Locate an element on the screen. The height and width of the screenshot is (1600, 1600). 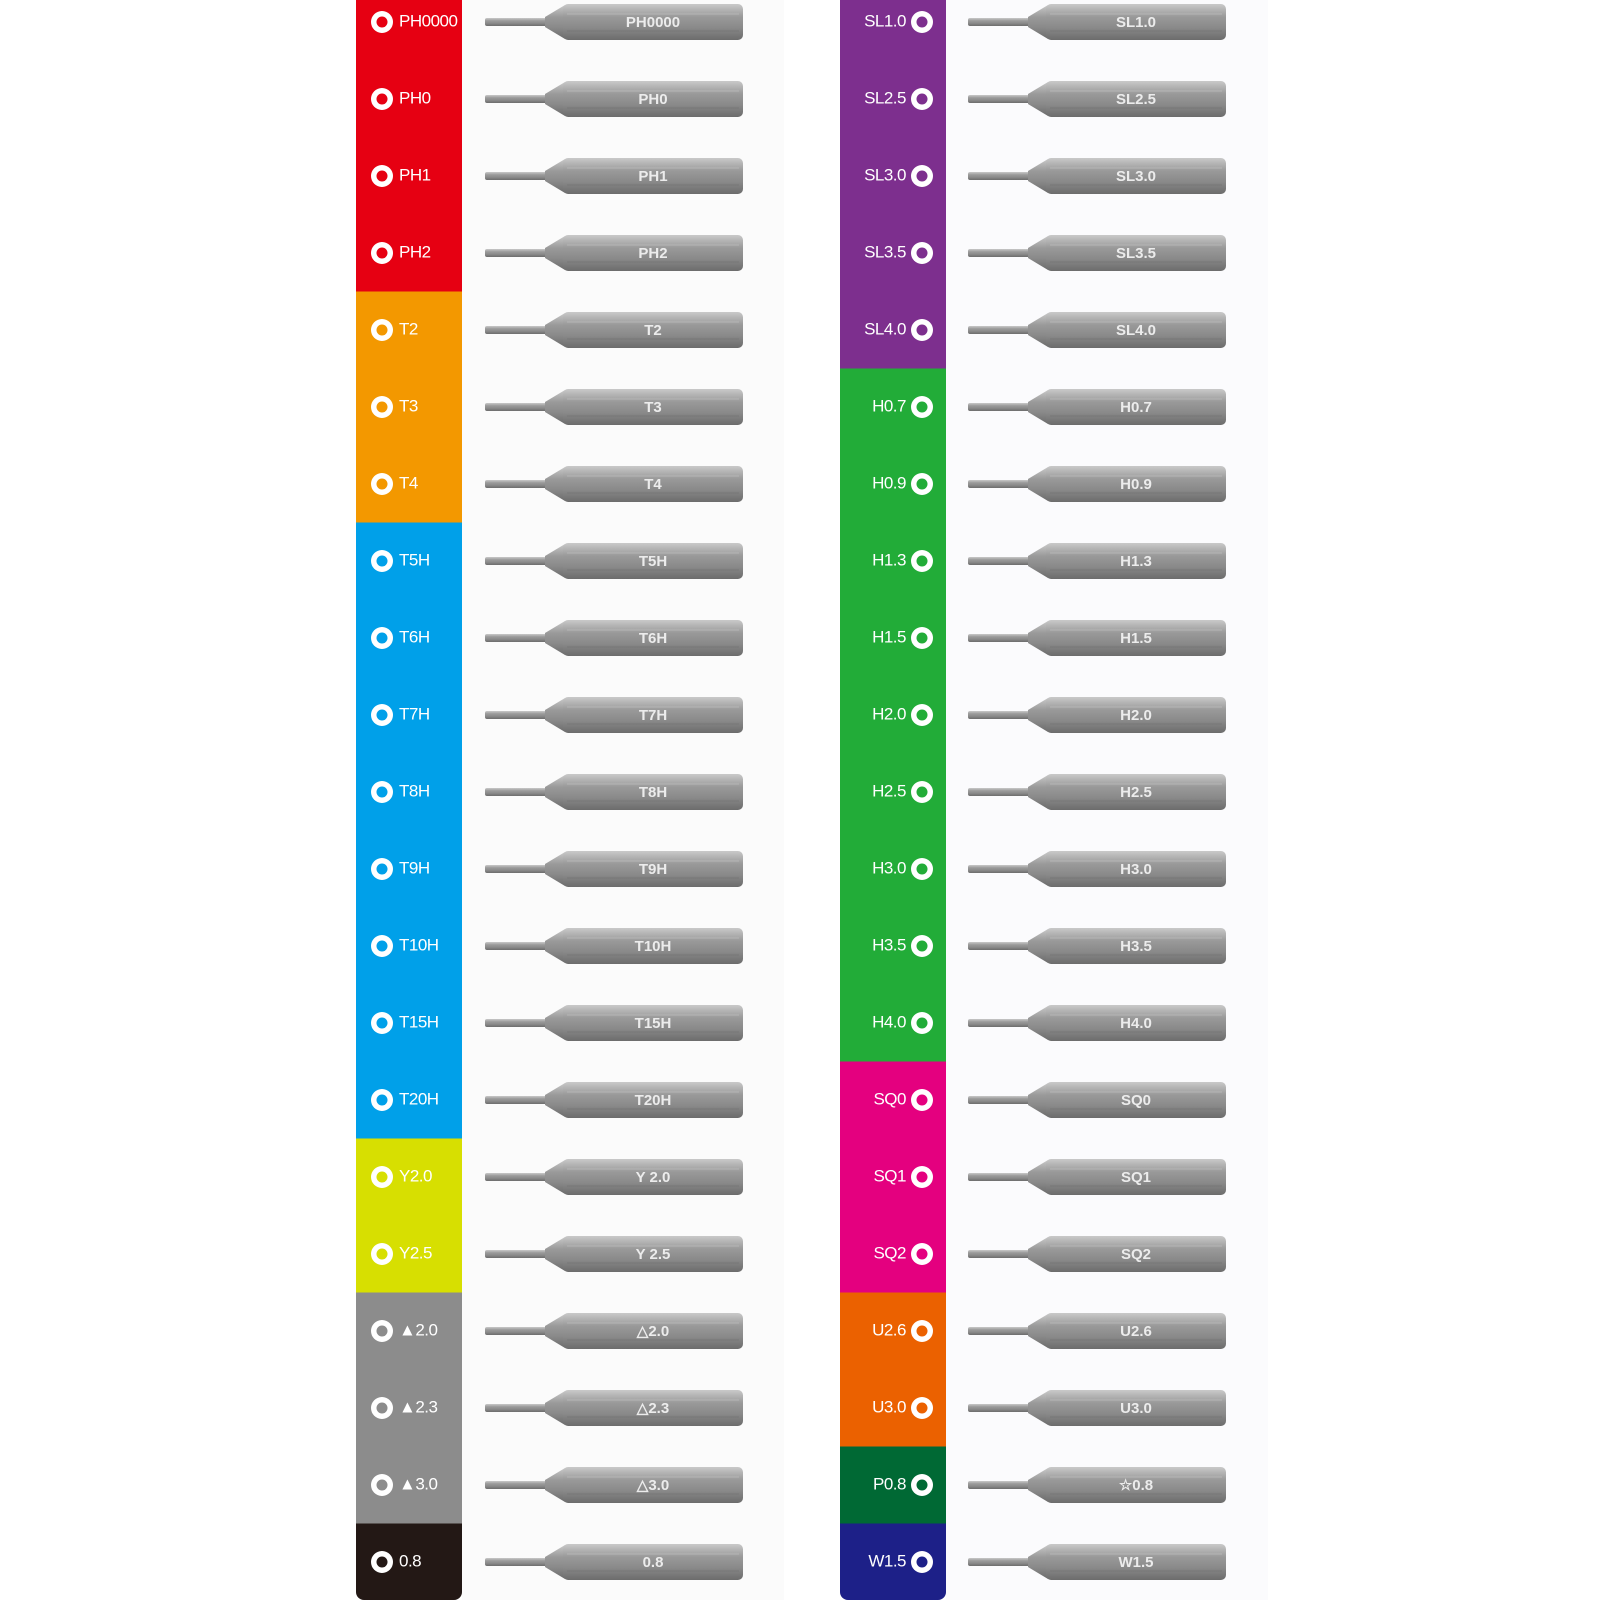
bit: PH2 is located at coordinates (614, 253).